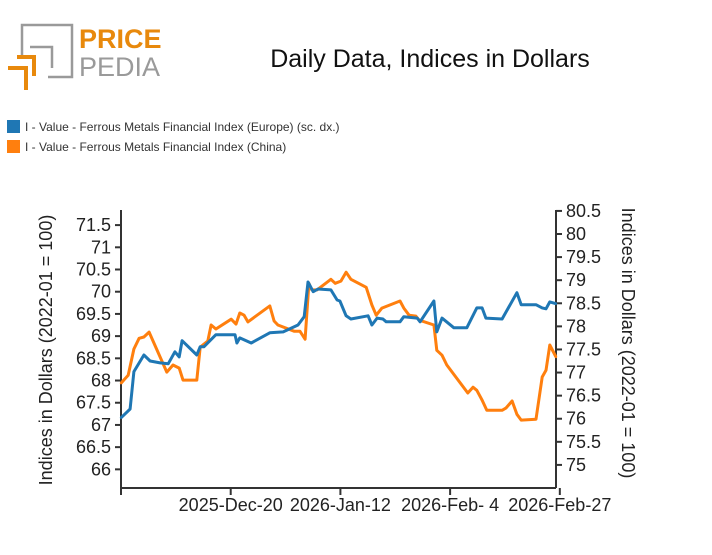 The image size is (712, 555). What do you see at coordinates (430, 59) in the screenshot?
I see `chart-title: Daily Data, Indices in Dollars` at bounding box center [430, 59].